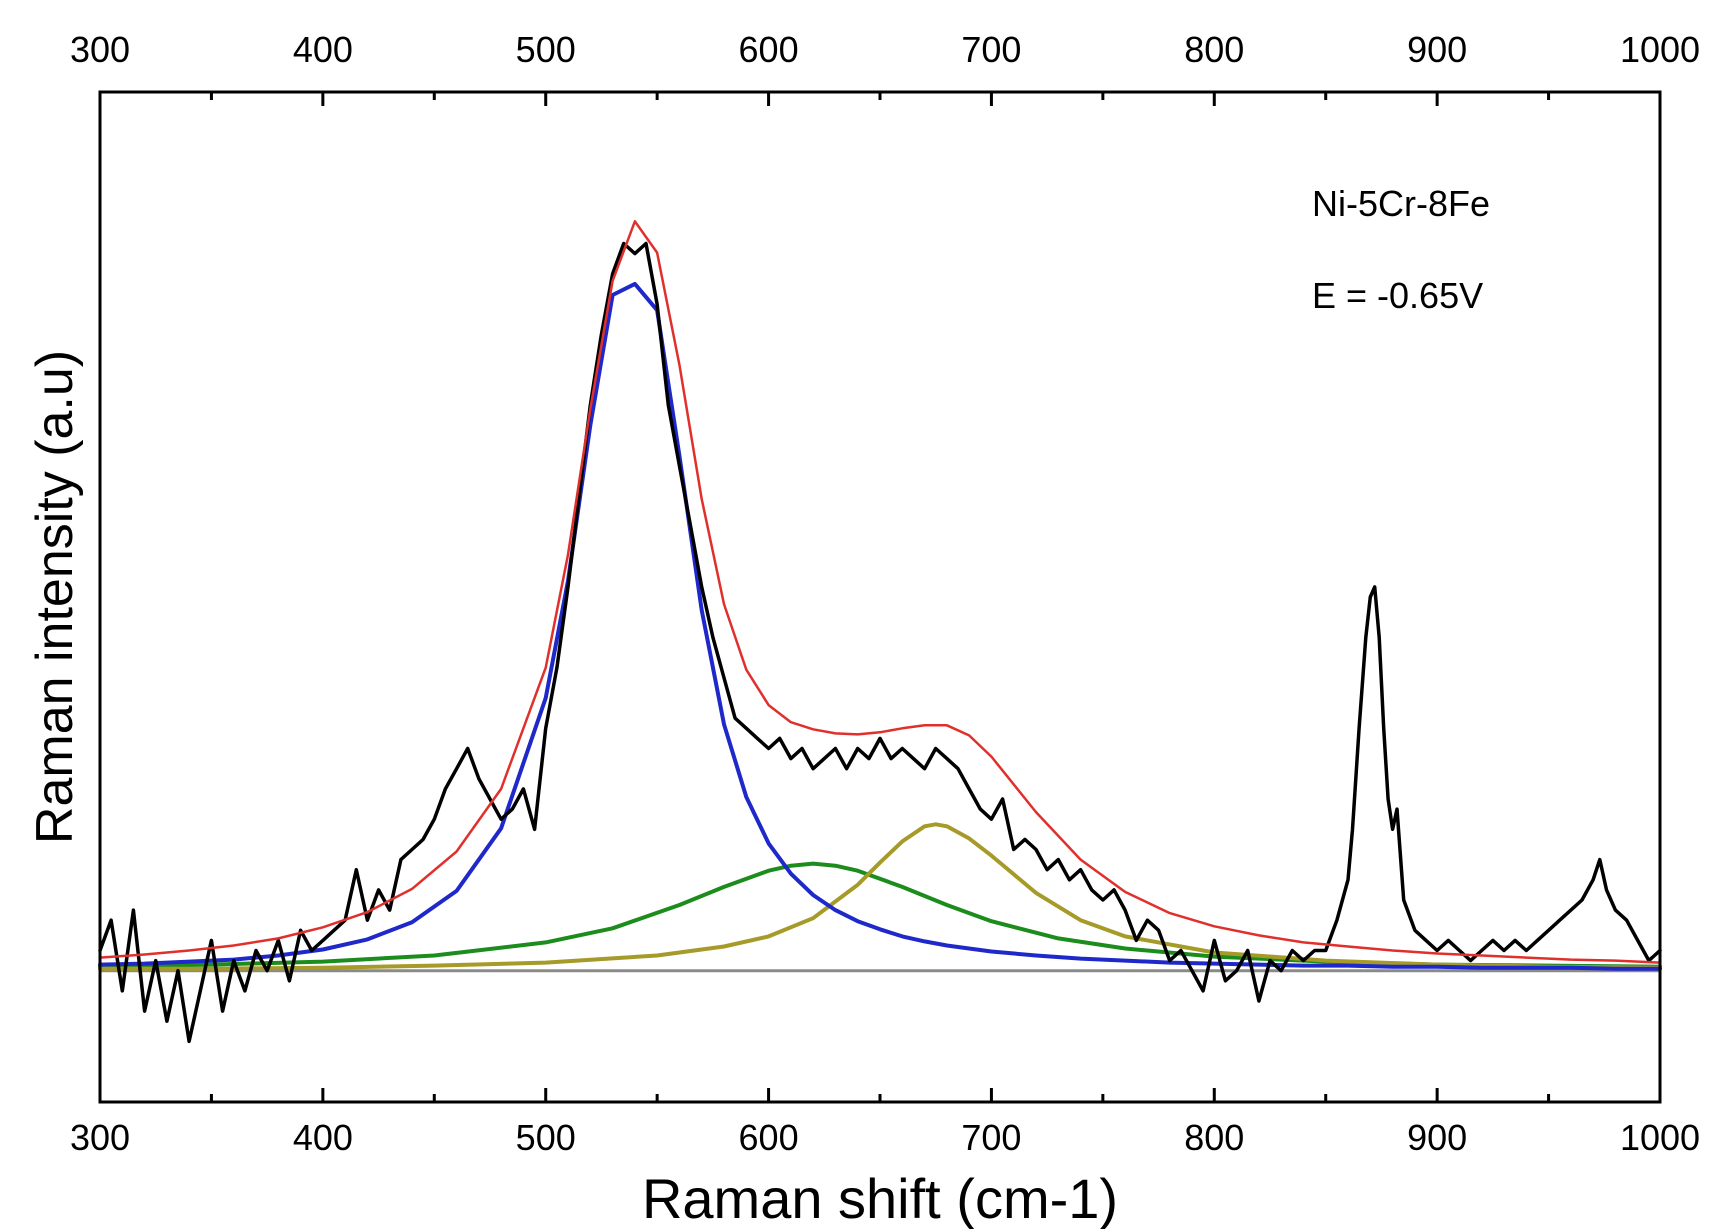 This screenshot has width=1709, height=1229. Describe the element at coordinates (1397, 295) in the screenshot. I see `potential-annotation: E = -0.65V` at that location.